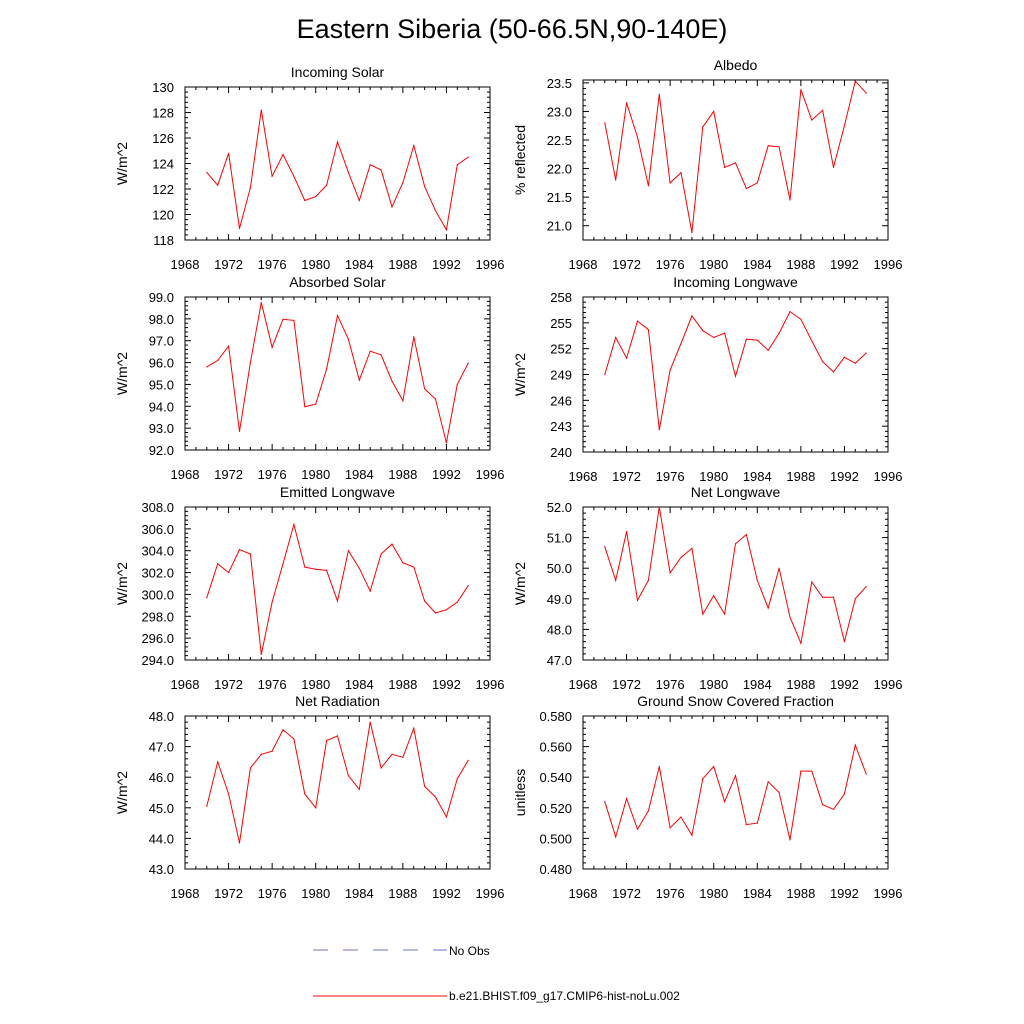  What do you see at coordinates (561, 400) in the screenshot?
I see `y-tick-label: 246` at bounding box center [561, 400].